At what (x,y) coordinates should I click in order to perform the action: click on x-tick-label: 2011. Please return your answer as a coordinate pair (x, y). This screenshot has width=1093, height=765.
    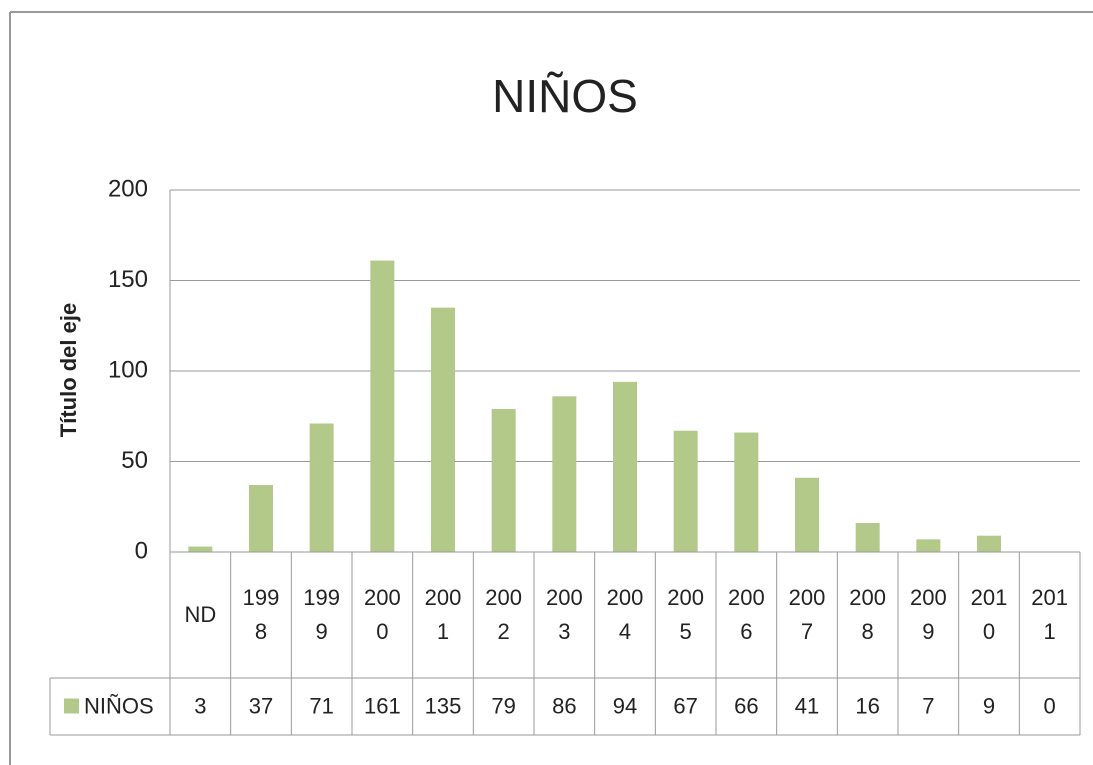
    Looking at the image, I should click on (1050, 614).